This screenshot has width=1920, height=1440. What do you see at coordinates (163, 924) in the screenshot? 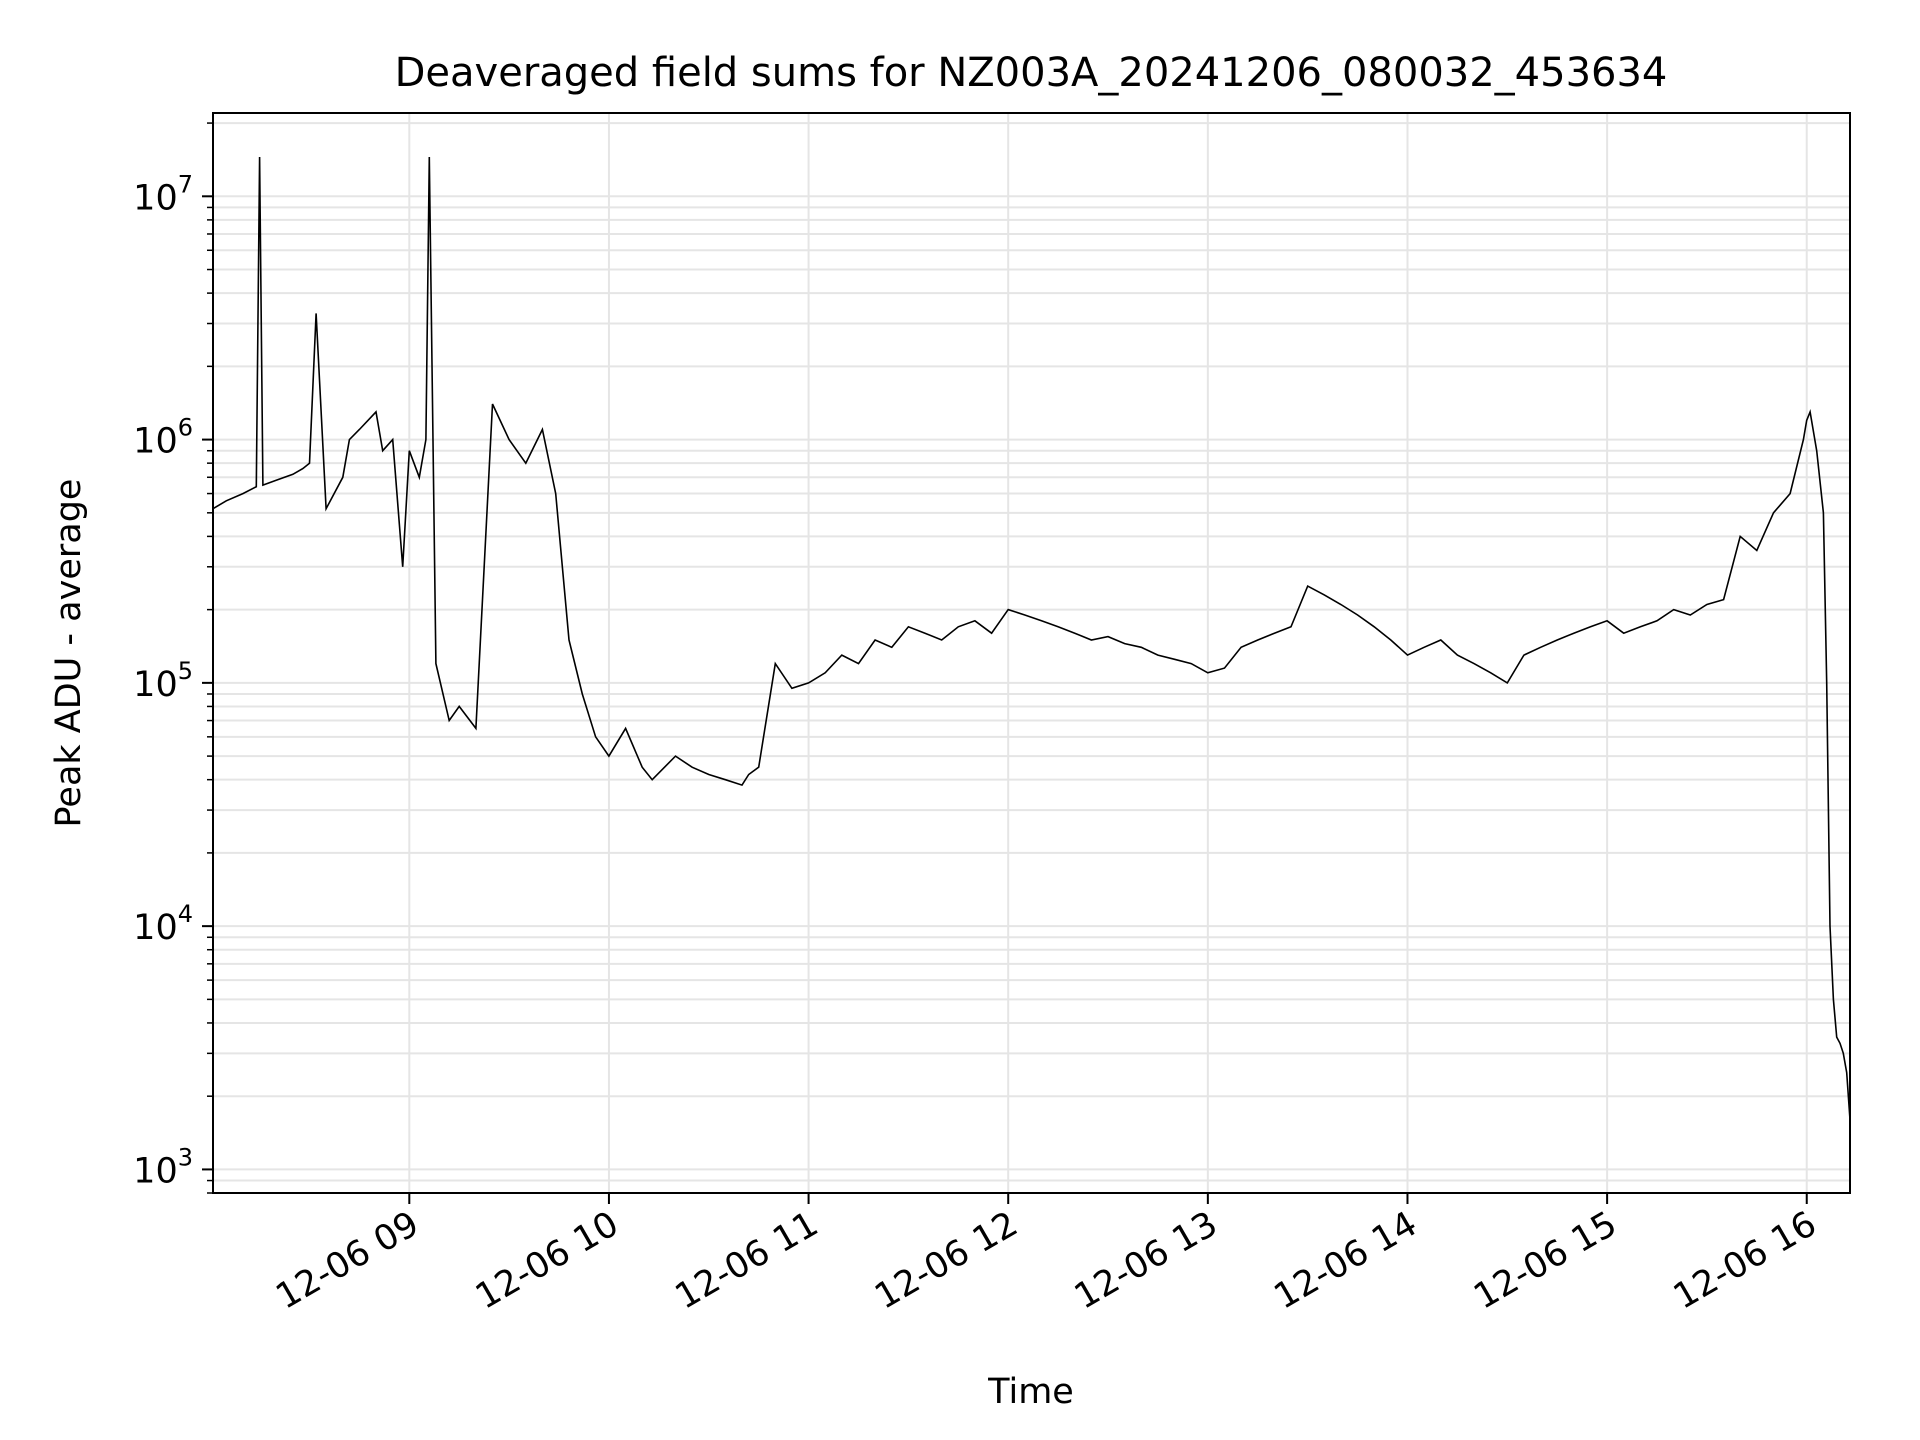
I see `y-tick-label: 10⁴` at bounding box center [163, 924].